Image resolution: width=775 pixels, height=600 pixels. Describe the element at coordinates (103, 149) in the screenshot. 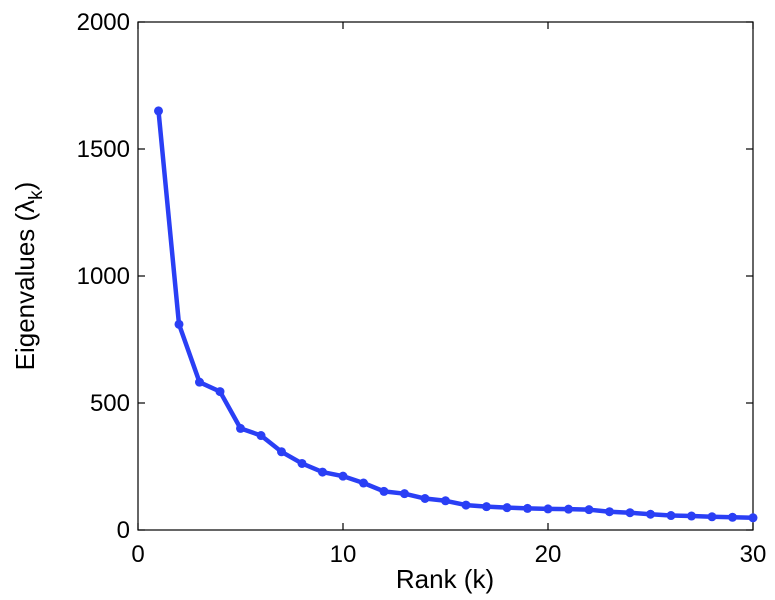

I see `y-tick-label: 1500` at that location.